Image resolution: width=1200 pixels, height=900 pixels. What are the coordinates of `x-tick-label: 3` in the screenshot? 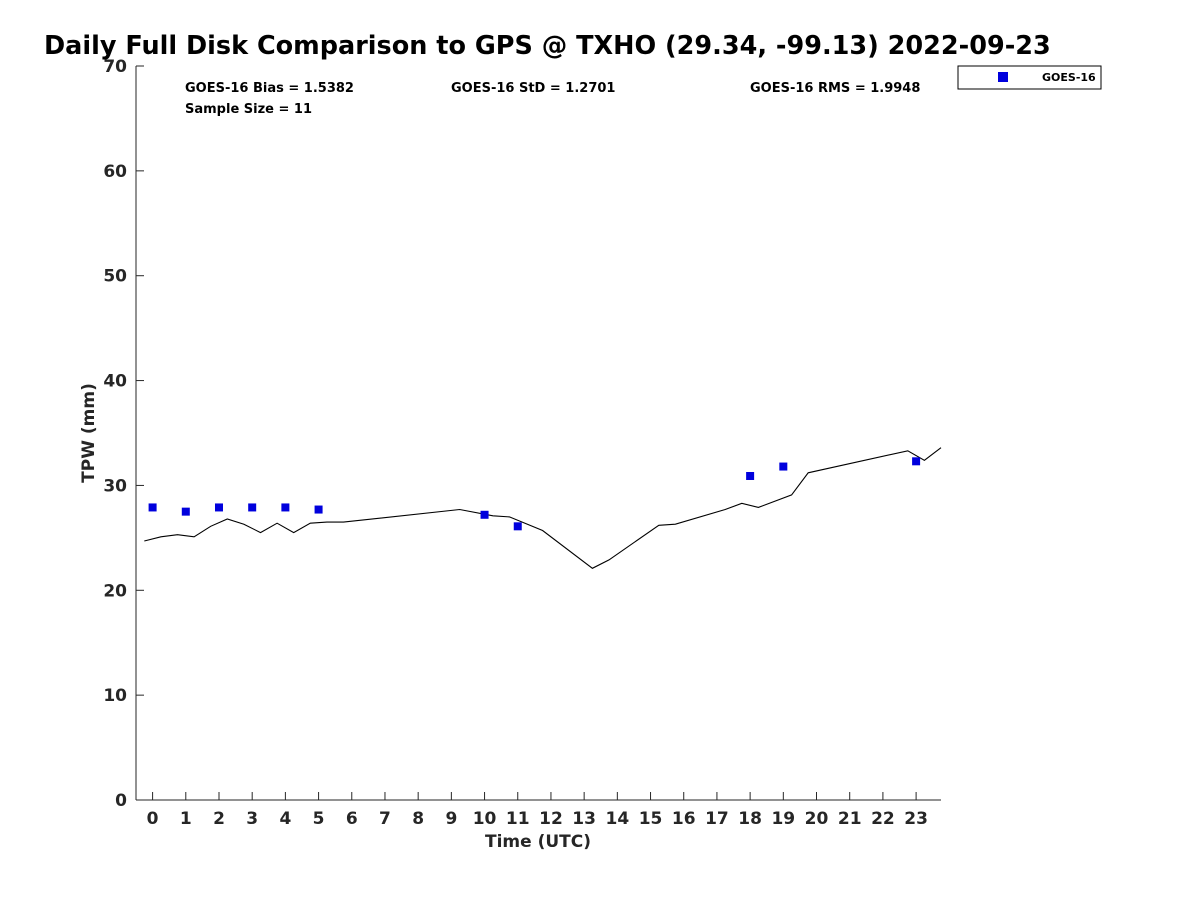 It's located at (252, 819).